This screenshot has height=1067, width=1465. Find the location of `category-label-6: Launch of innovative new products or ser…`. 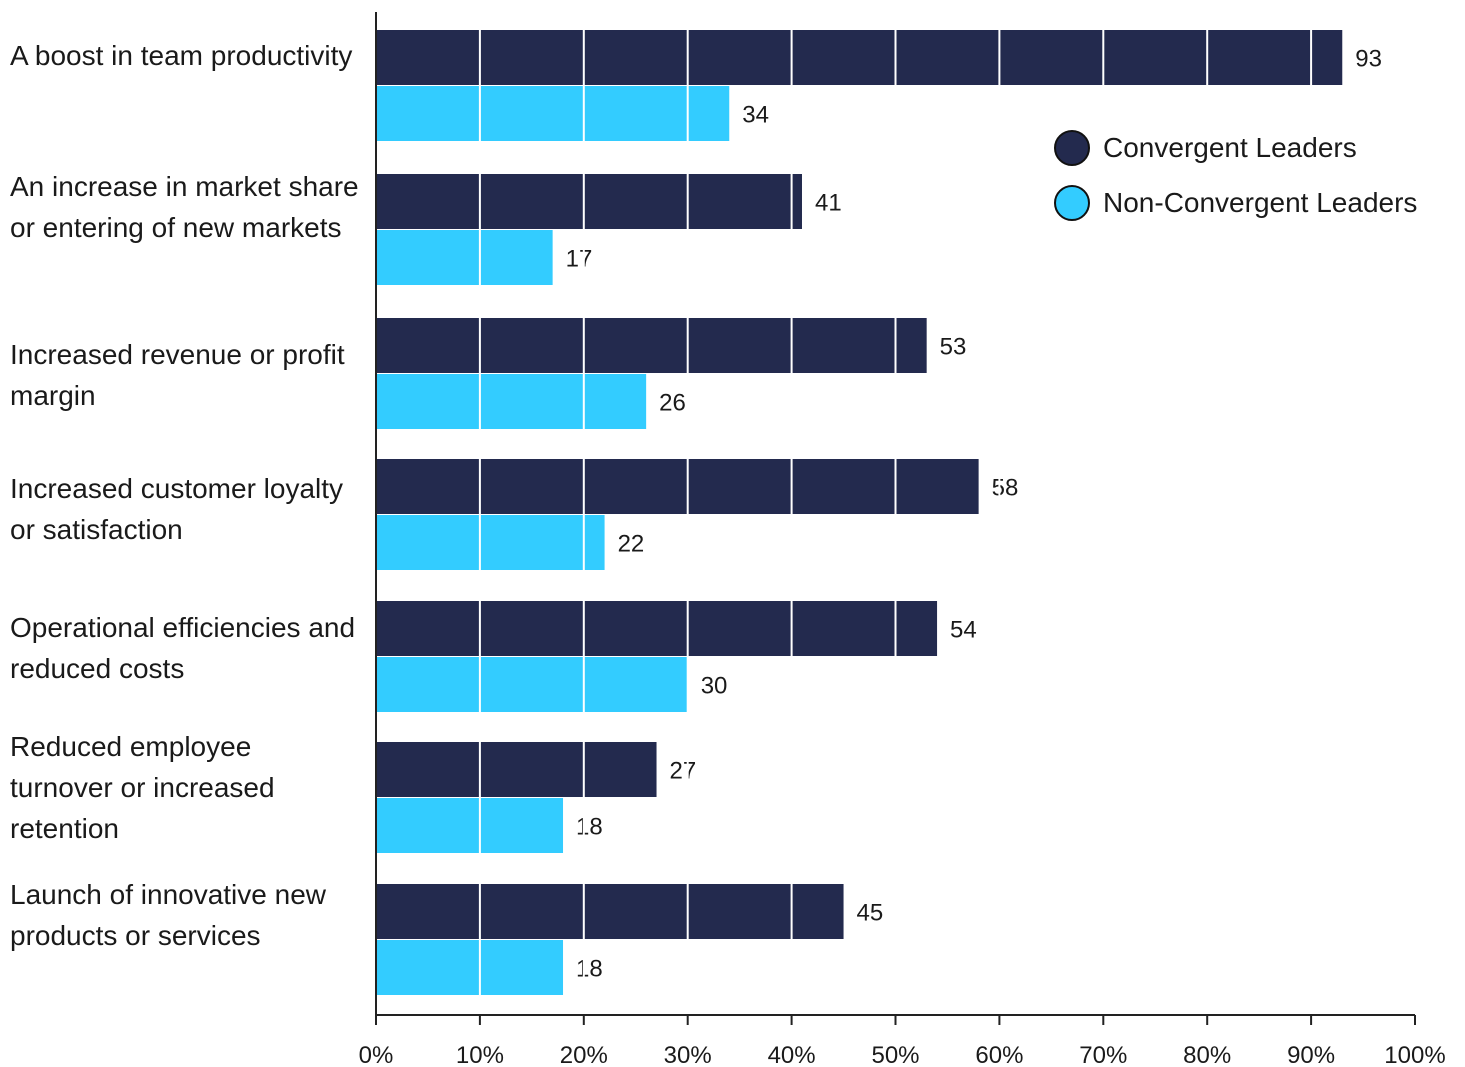

category-label-6: Launch of innovative new products or ser… is located at coordinates (168, 915).